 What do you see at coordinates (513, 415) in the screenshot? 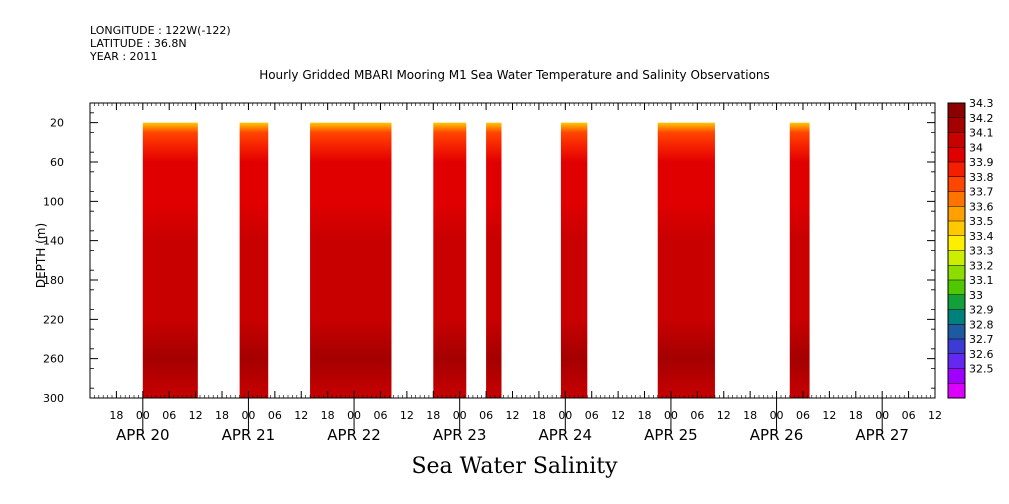
I see `x-hour-label-16: 12` at bounding box center [513, 415].